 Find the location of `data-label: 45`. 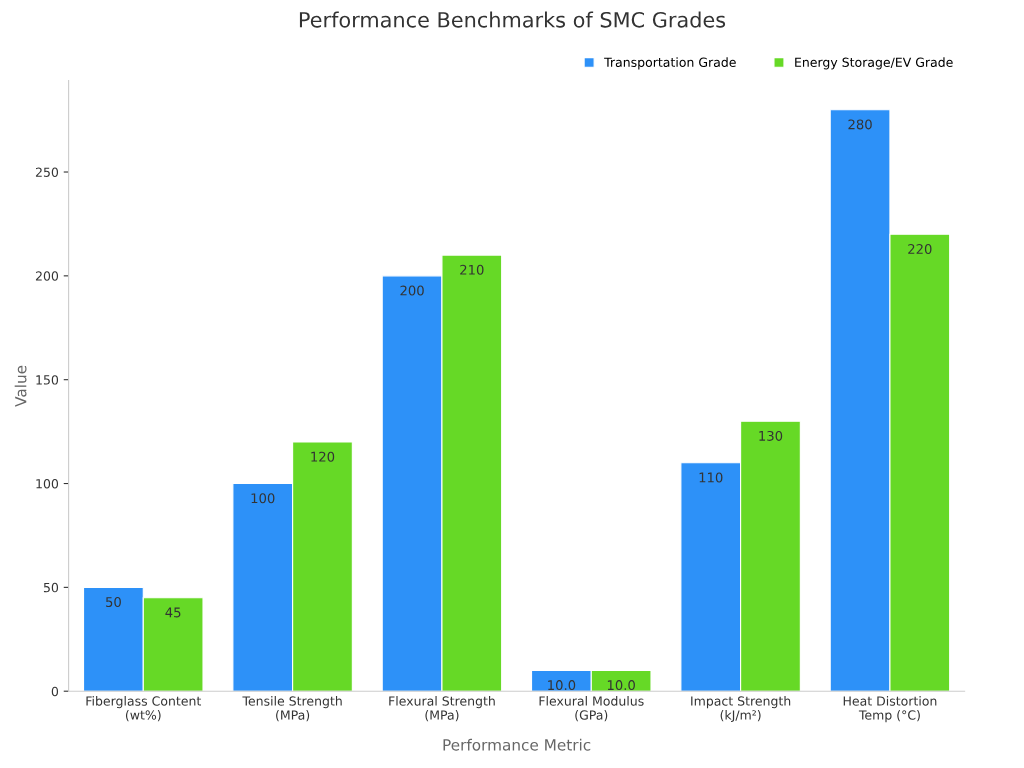

data-label: 45 is located at coordinates (173, 612).